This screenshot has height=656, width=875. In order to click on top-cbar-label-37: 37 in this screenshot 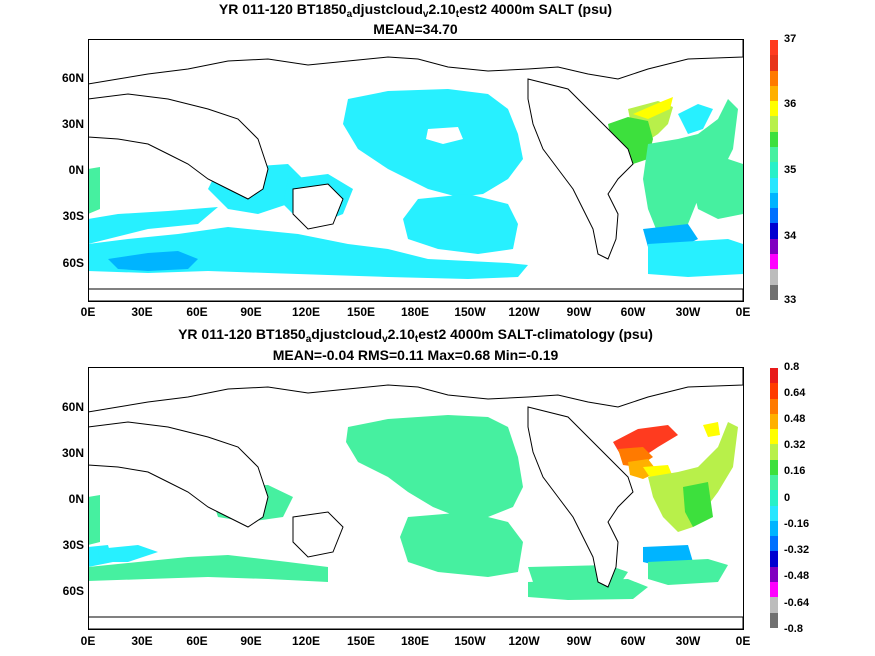, I will do `click(790, 39)`.